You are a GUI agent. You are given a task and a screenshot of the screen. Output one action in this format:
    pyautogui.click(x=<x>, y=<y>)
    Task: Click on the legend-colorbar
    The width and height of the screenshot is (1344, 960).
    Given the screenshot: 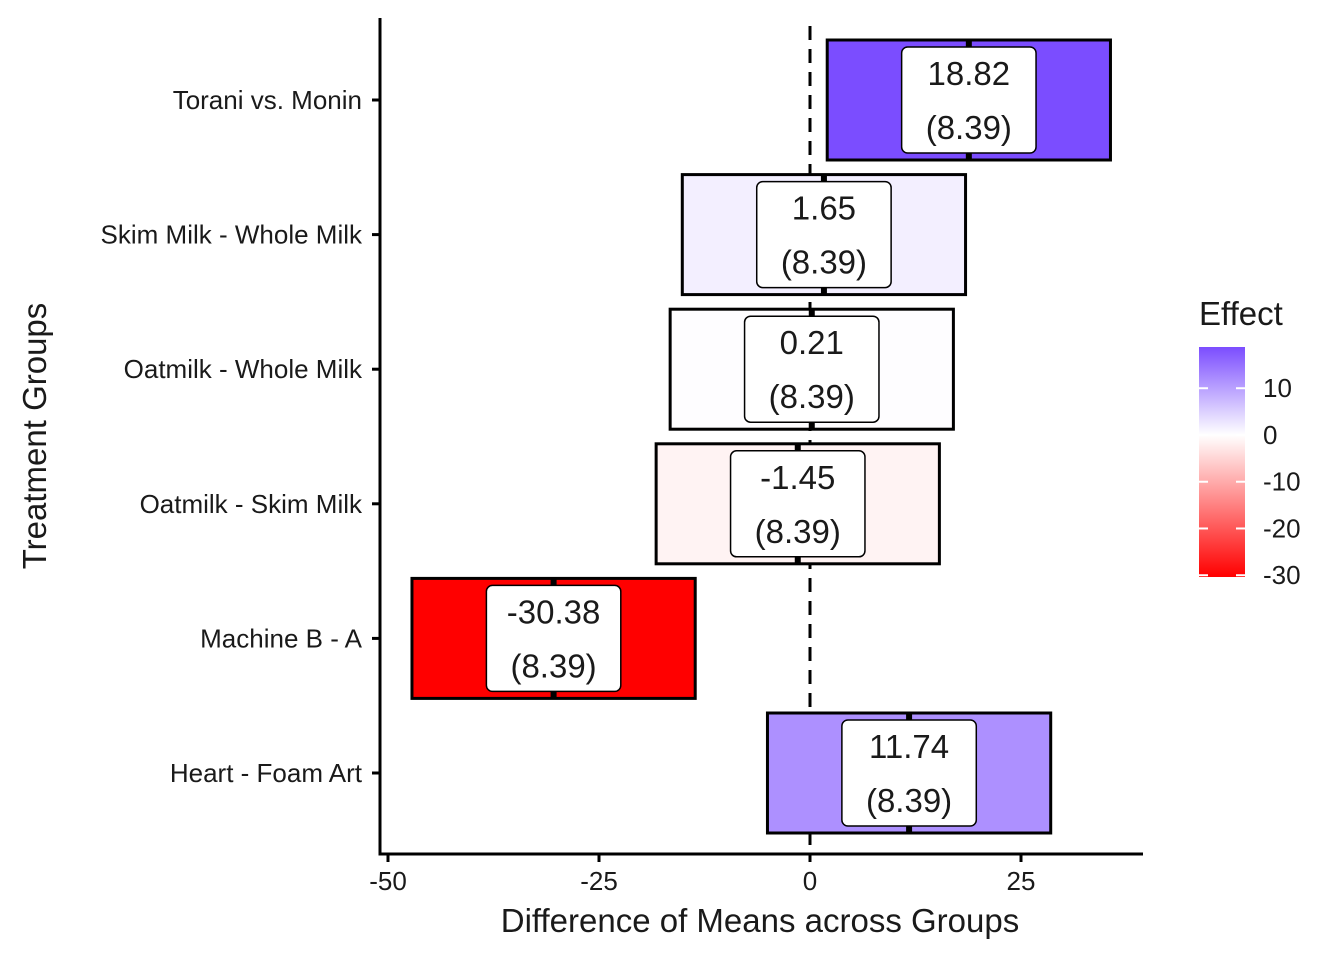 What is the action you would take?
    pyautogui.click(x=1222, y=462)
    